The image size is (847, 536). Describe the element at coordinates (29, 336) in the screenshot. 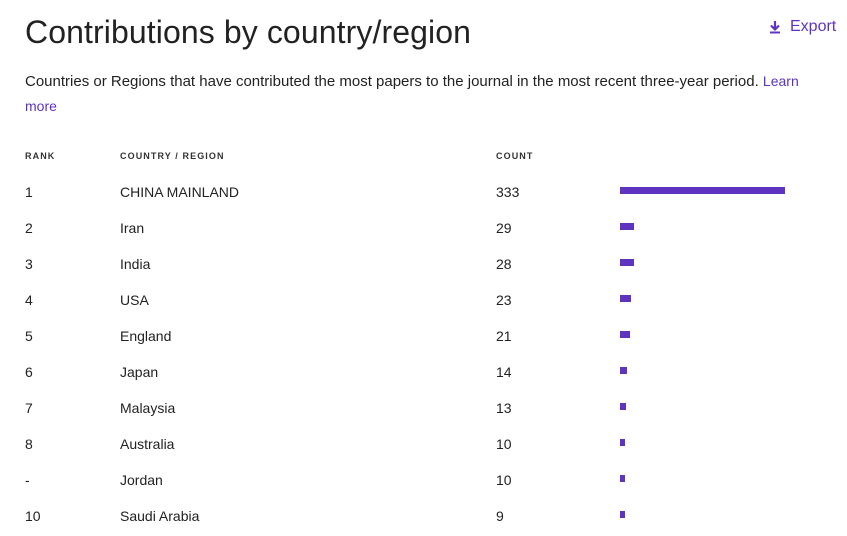

I see `rank-cell: 5` at that location.